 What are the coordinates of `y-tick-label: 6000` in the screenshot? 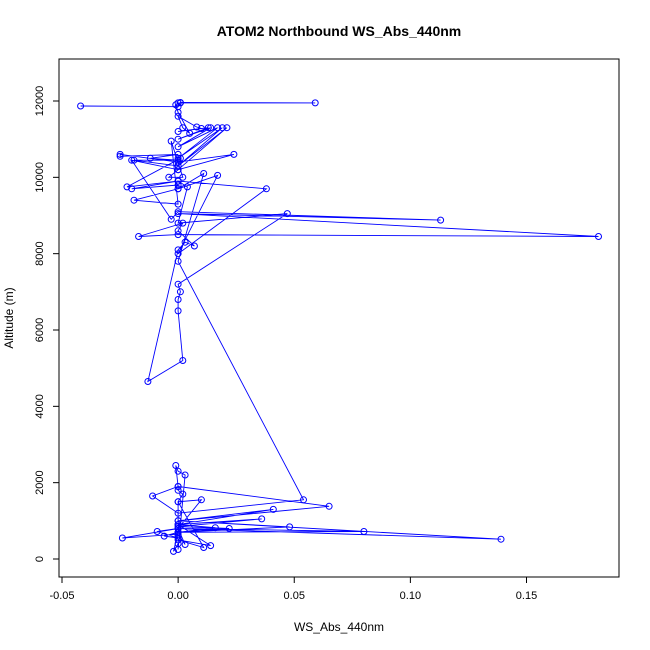 It's located at (40, 330).